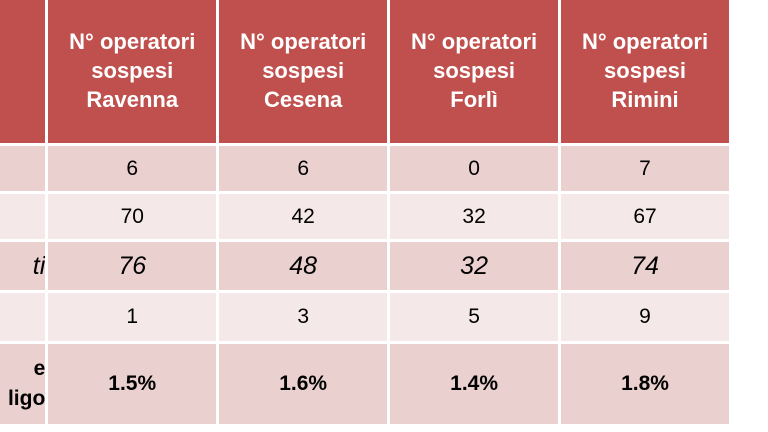  What do you see at coordinates (24, 73) in the screenshot?
I see `header-cell-label` at bounding box center [24, 73].